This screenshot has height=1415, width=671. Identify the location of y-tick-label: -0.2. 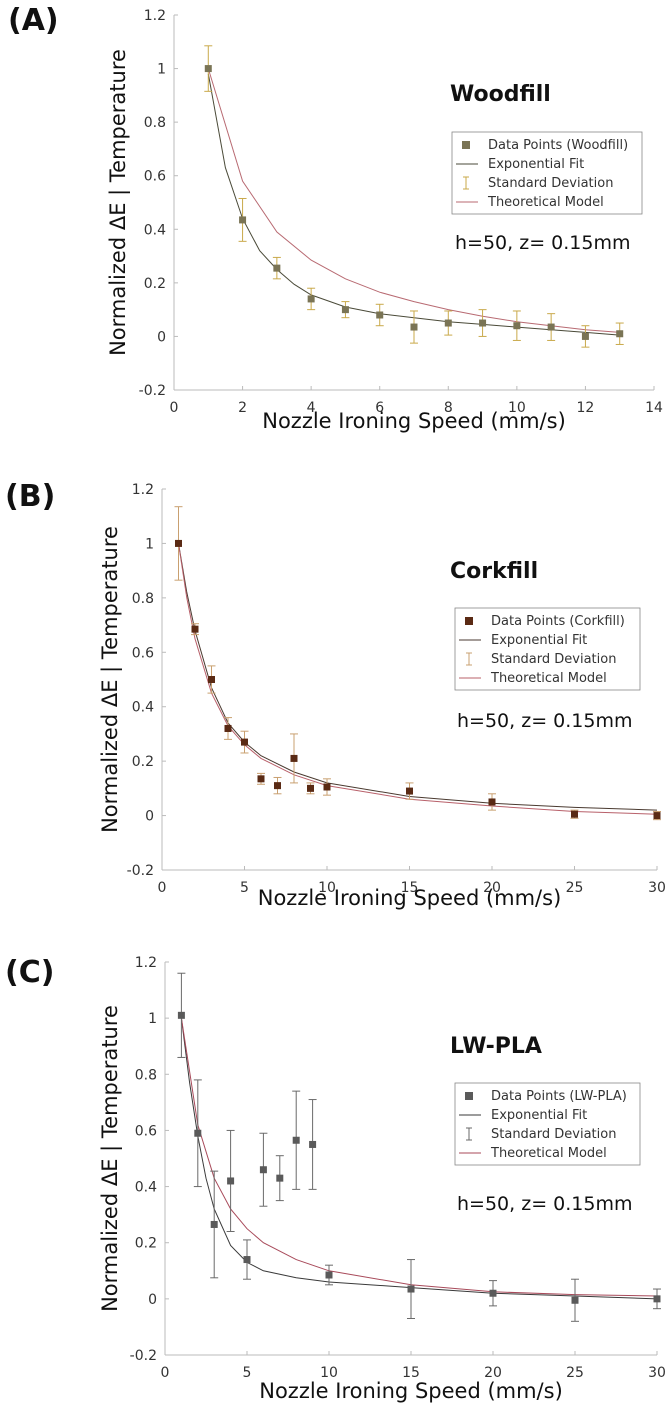
(140, 871).